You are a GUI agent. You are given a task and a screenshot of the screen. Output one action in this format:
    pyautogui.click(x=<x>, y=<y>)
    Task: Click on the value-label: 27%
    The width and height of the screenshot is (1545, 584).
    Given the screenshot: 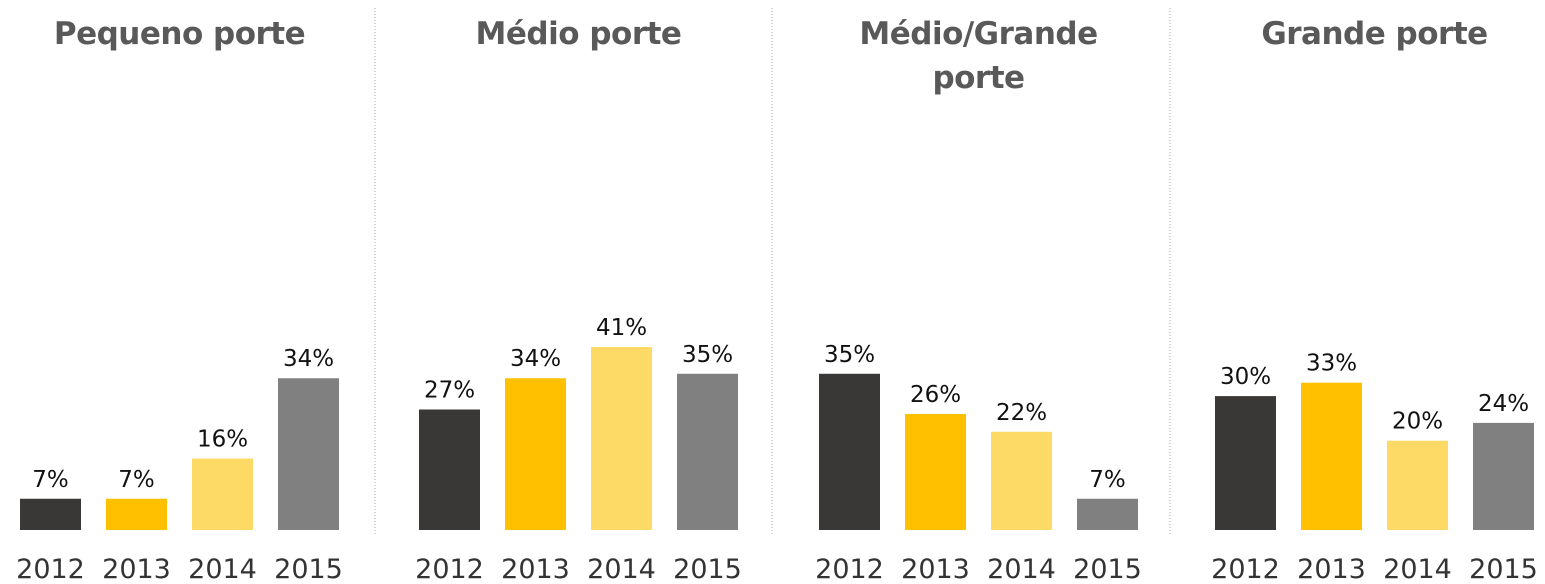 What is the action you would take?
    pyautogui.click(x=449, y=390)
    